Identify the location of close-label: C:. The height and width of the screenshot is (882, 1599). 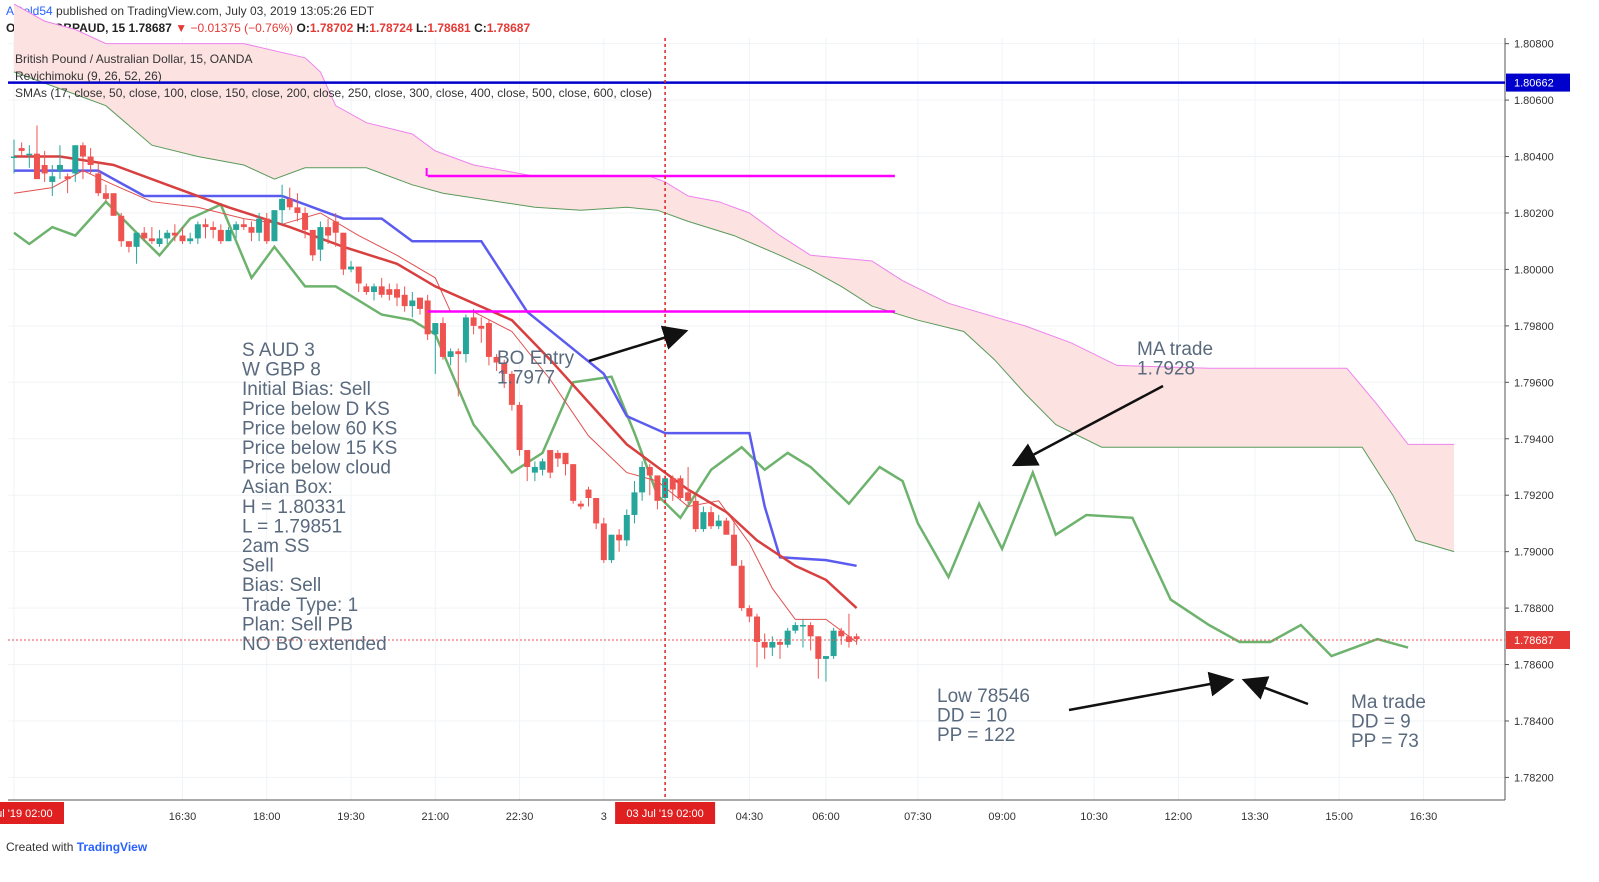
(480, 28).